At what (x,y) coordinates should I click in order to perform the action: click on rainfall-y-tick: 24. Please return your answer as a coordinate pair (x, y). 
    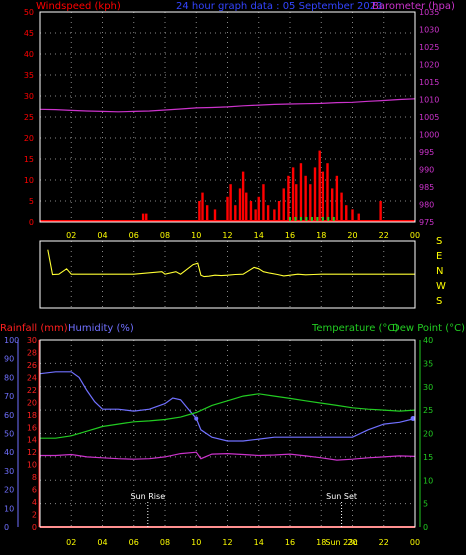
    Looking at the image, I should click on (32, 377).